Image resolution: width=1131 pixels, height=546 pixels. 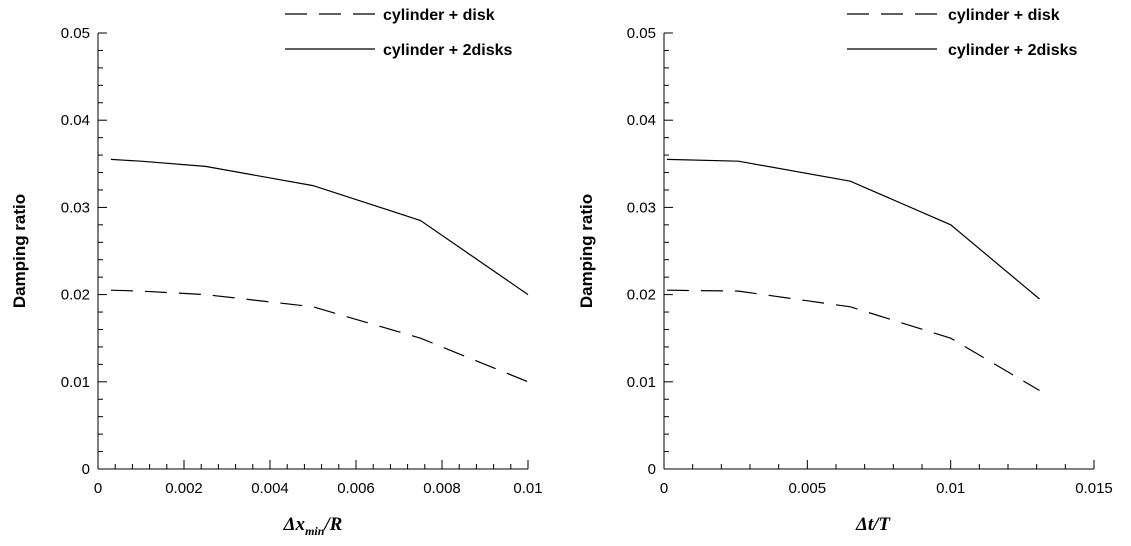 I want to click on x-axis-label-main: Δx, so click(x=294, y=524).